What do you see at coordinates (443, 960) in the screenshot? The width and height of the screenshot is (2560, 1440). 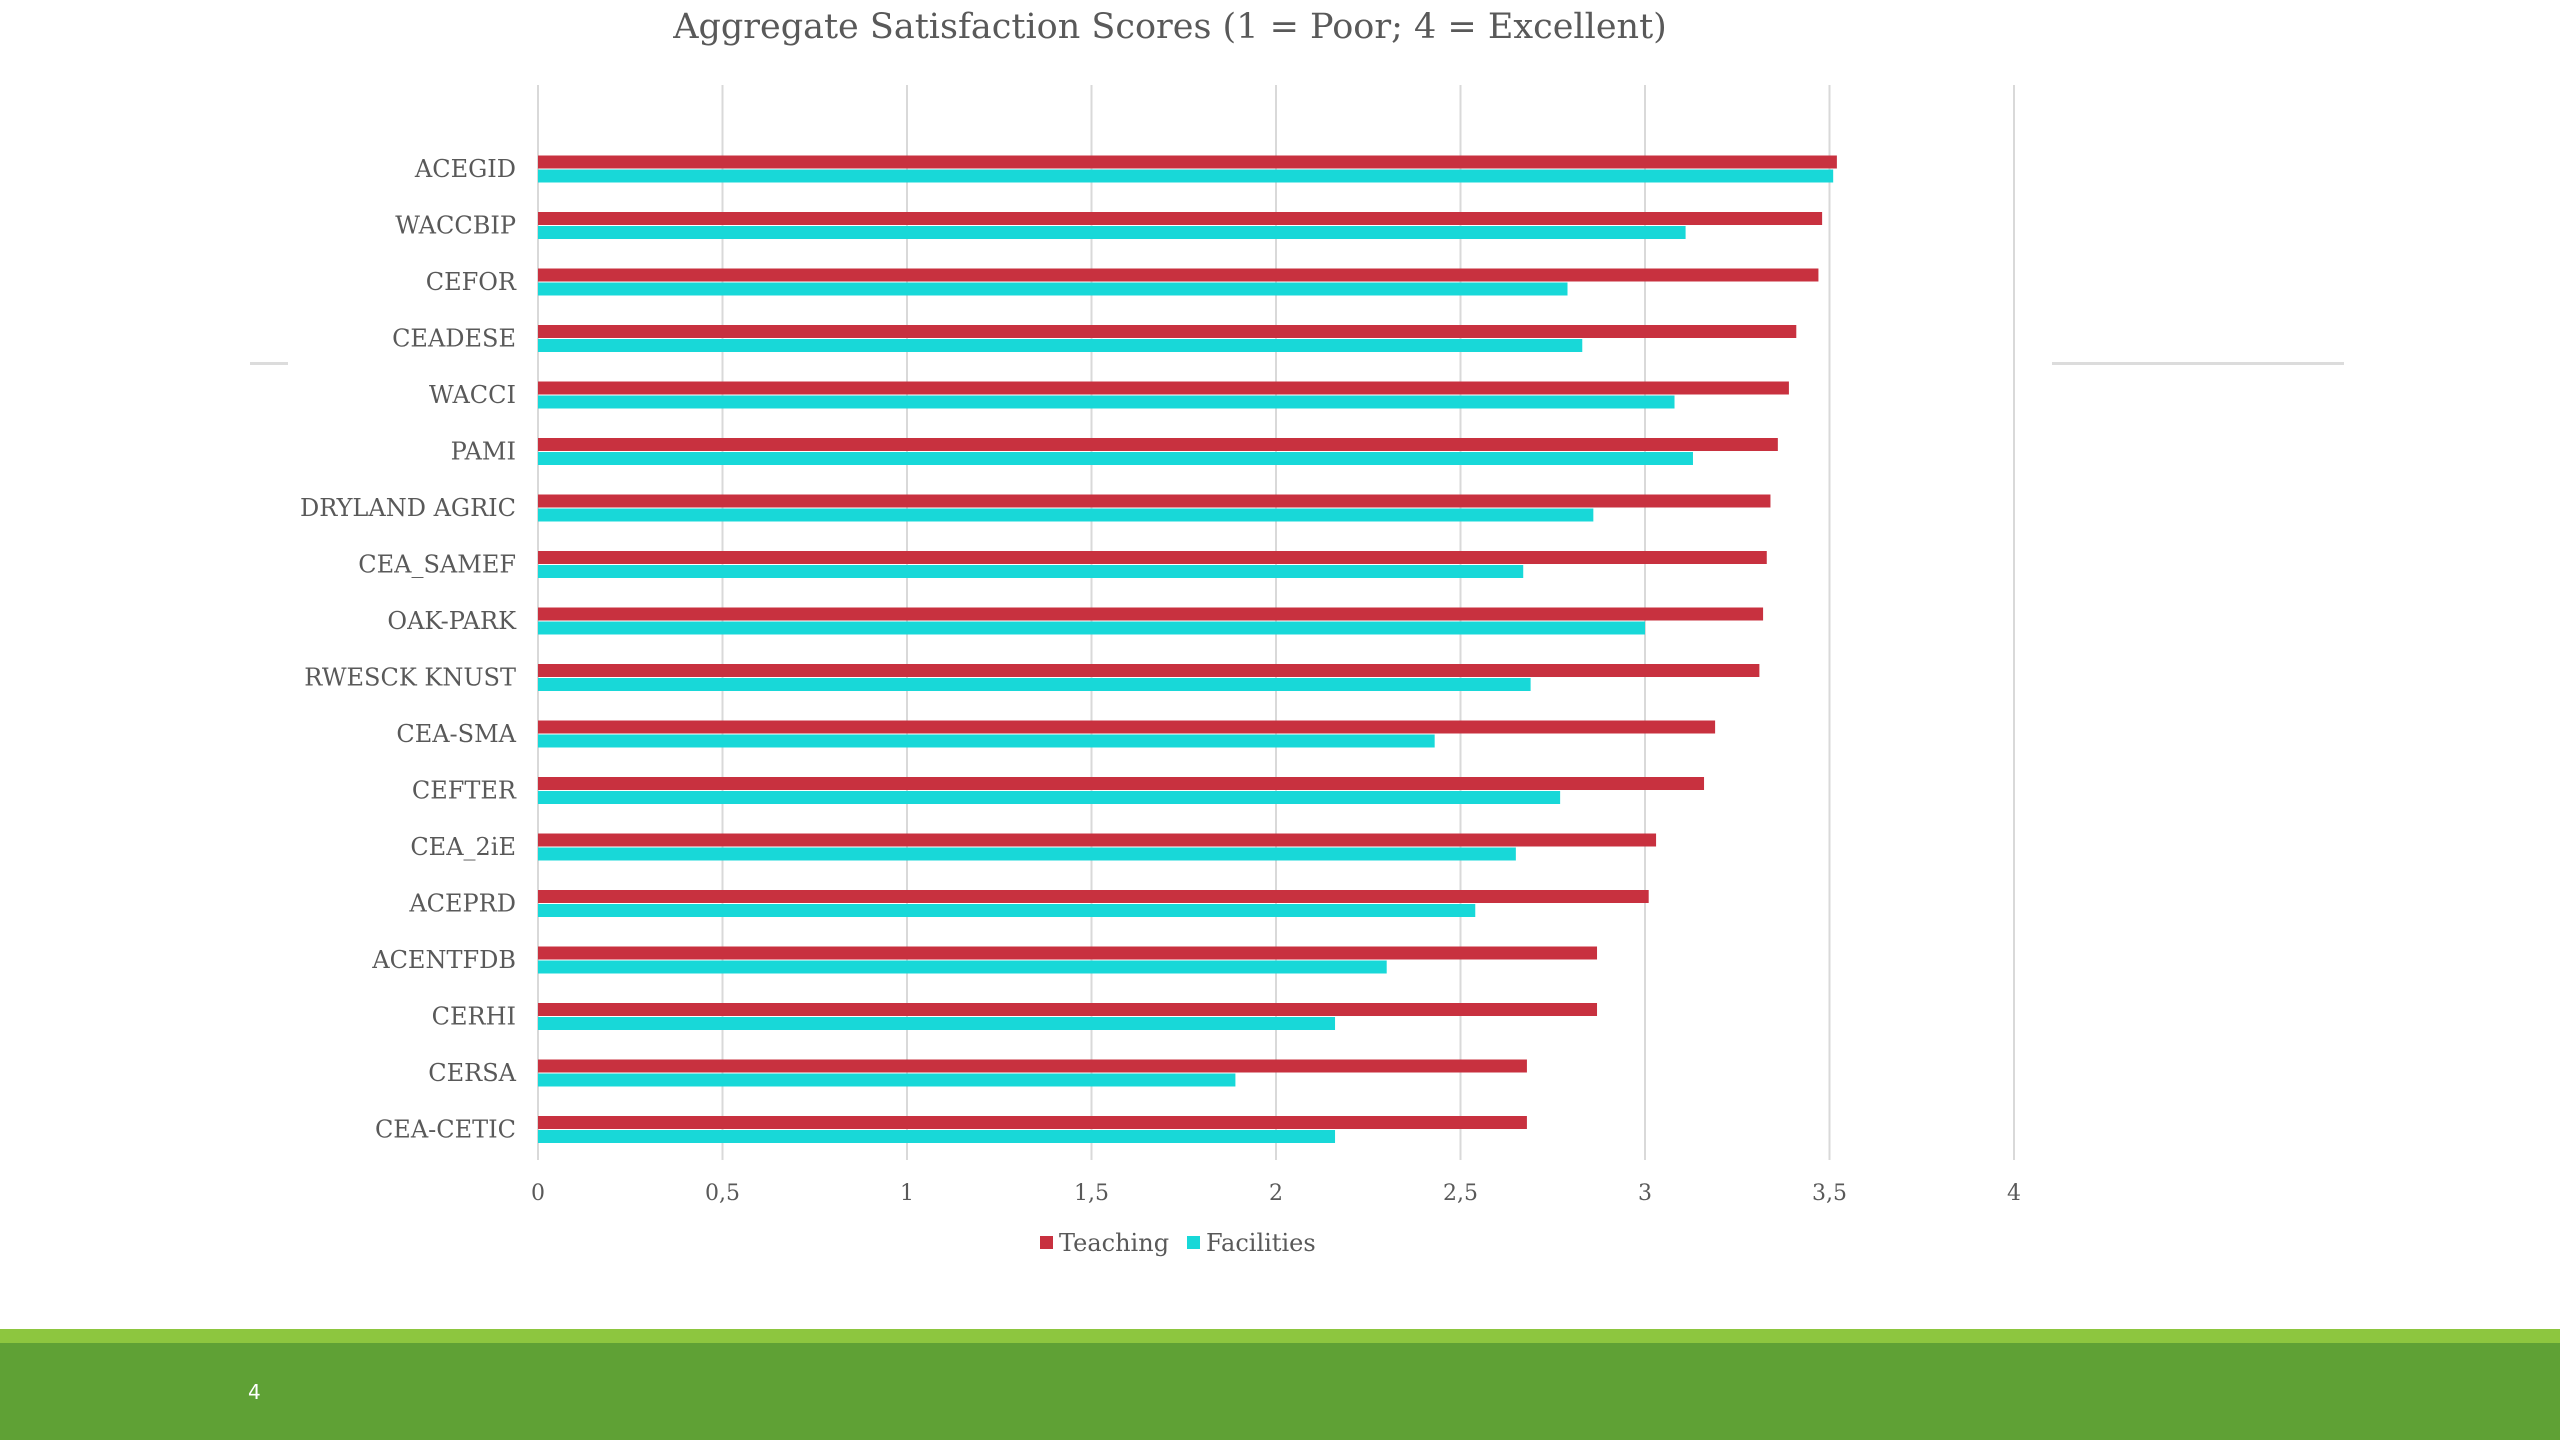 I see `category-label: ACENTFDB` at bounding box center [443, 960].